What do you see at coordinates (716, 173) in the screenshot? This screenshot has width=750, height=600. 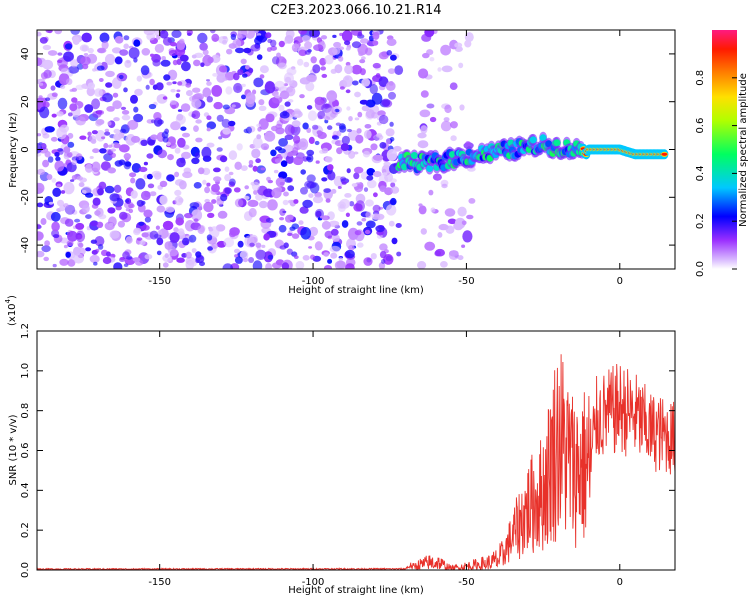 I see `colorbar-ticks: 0.0 0.2 0.4 0.6 0.8` at bounding box center [716, 173].